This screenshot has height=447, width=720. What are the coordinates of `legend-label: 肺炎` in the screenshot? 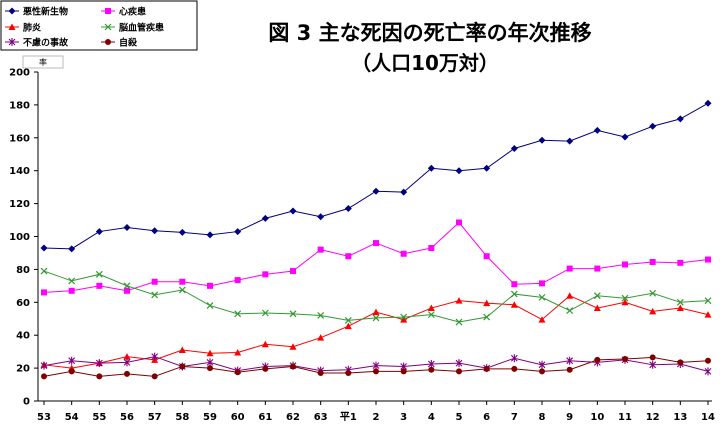 It's located at (32, 28).